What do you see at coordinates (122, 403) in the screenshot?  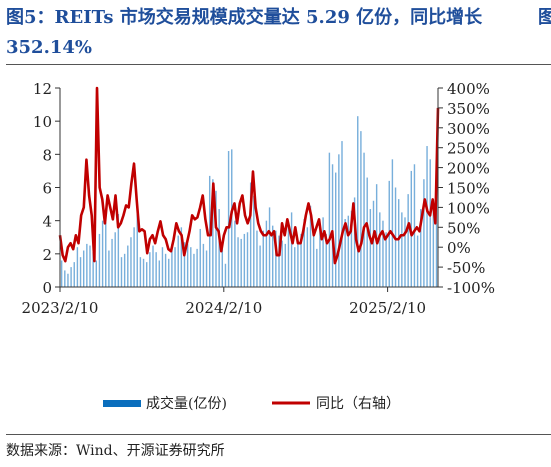 I see `legend-swatch-bars` at bounding box center [122, 403].